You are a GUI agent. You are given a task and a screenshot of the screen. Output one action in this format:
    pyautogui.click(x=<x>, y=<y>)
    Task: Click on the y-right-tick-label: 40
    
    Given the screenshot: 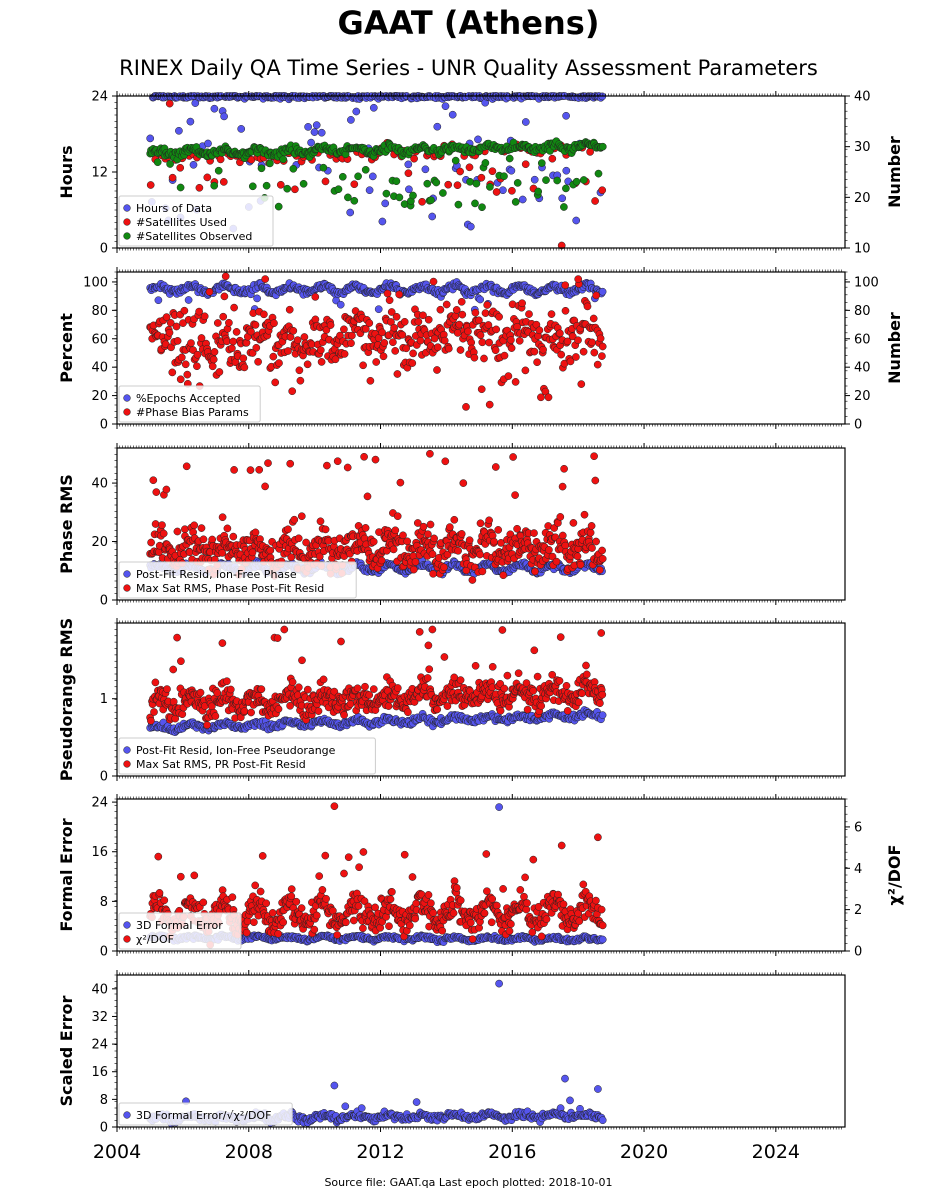 What is the action you would take?
    pyautogui.click(x=862, y=97)
    